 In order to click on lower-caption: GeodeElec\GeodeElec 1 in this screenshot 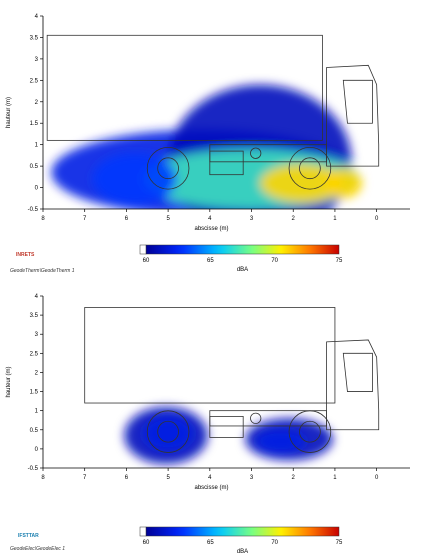, I will do `click(38, 549)`.